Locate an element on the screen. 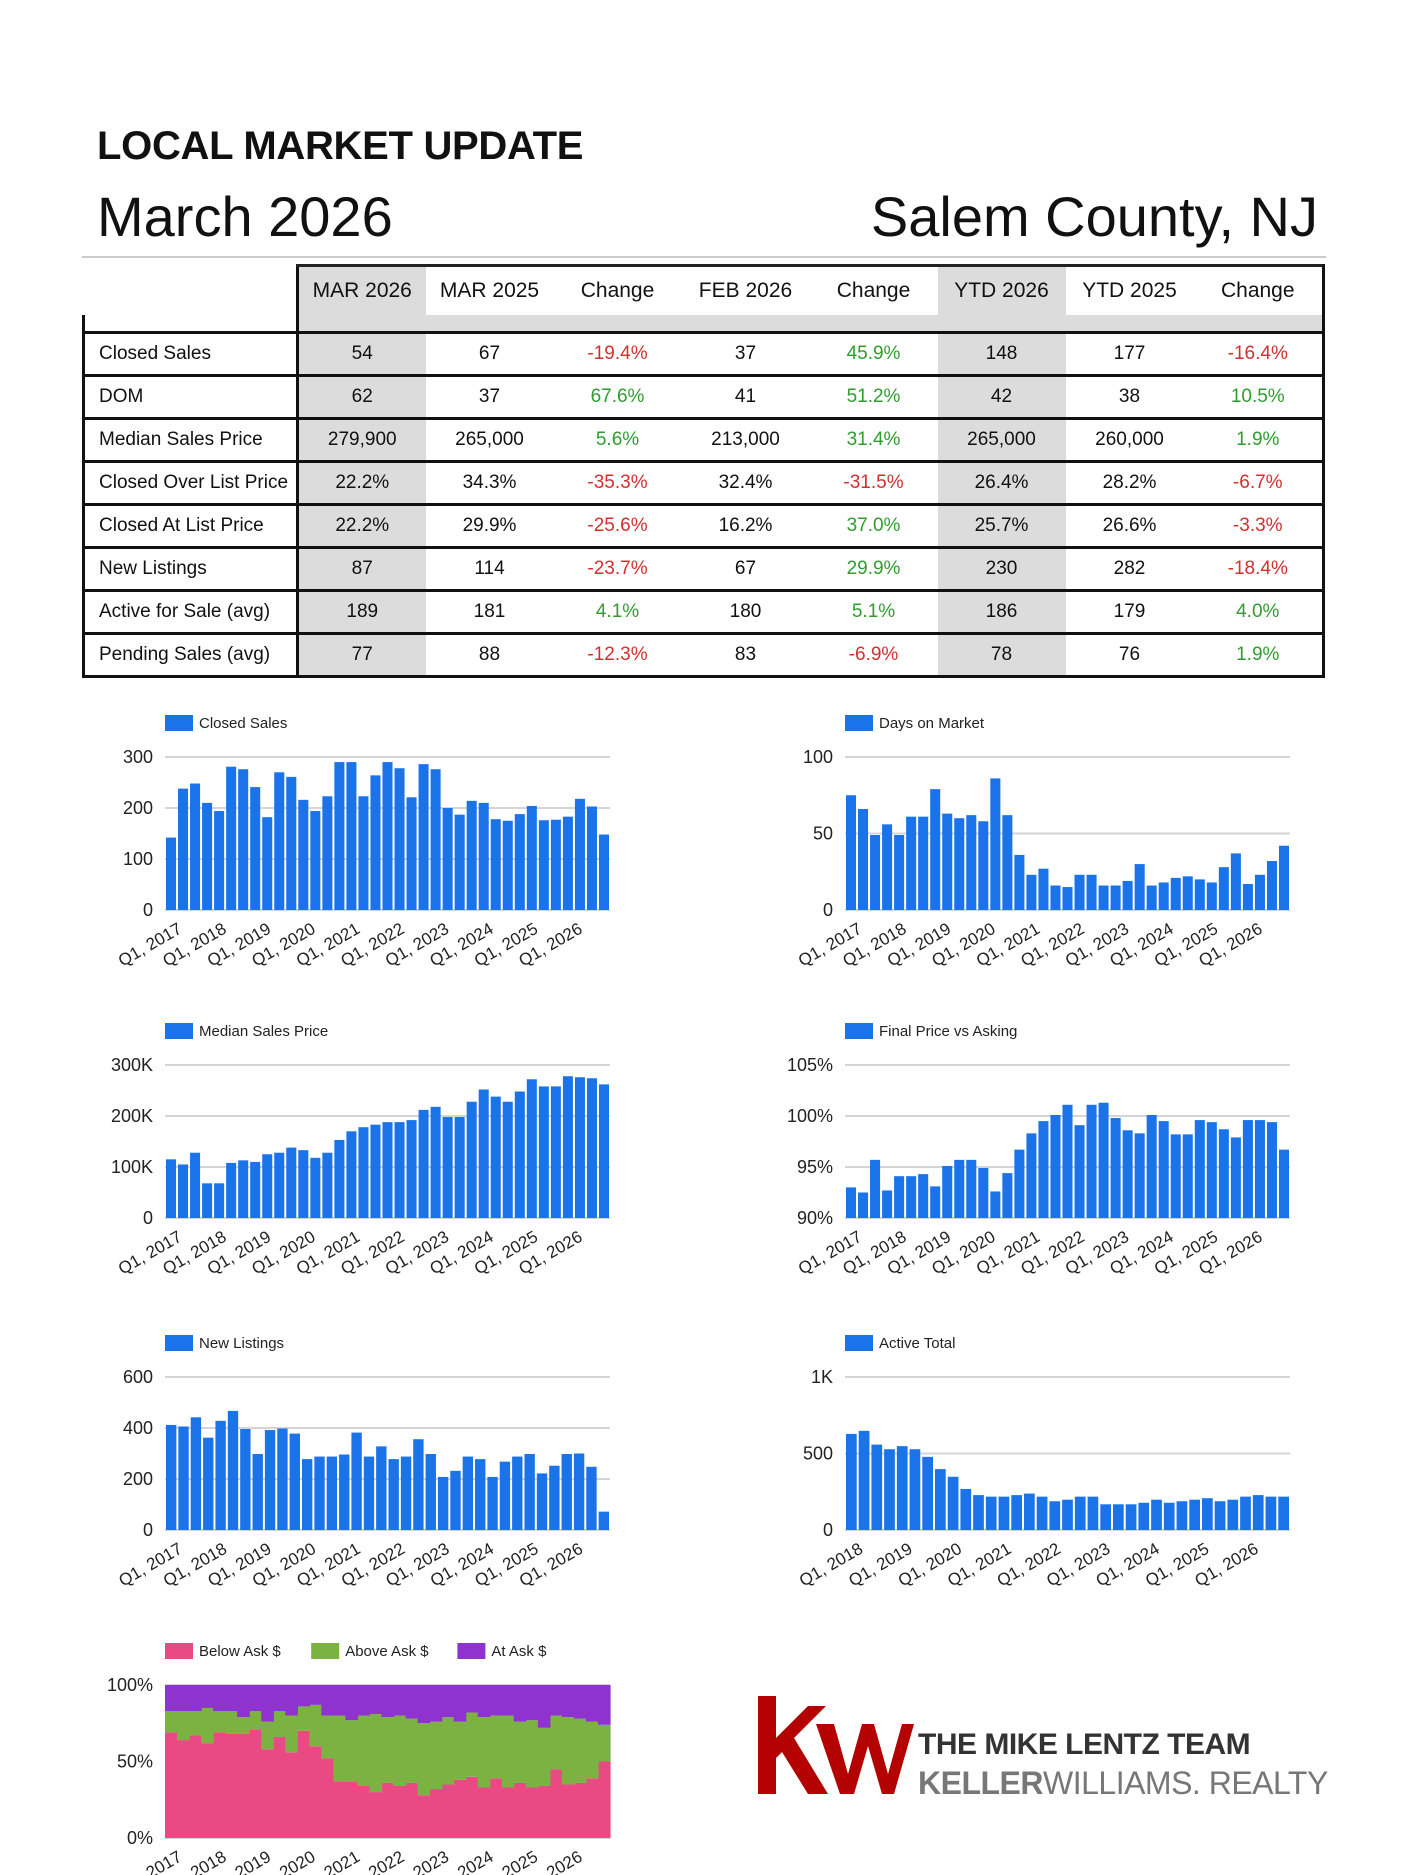 Image resolution: width=1406 pixels, height=1875 pixels. table-cell: -3.3% is located at coordinates (1259, 526).